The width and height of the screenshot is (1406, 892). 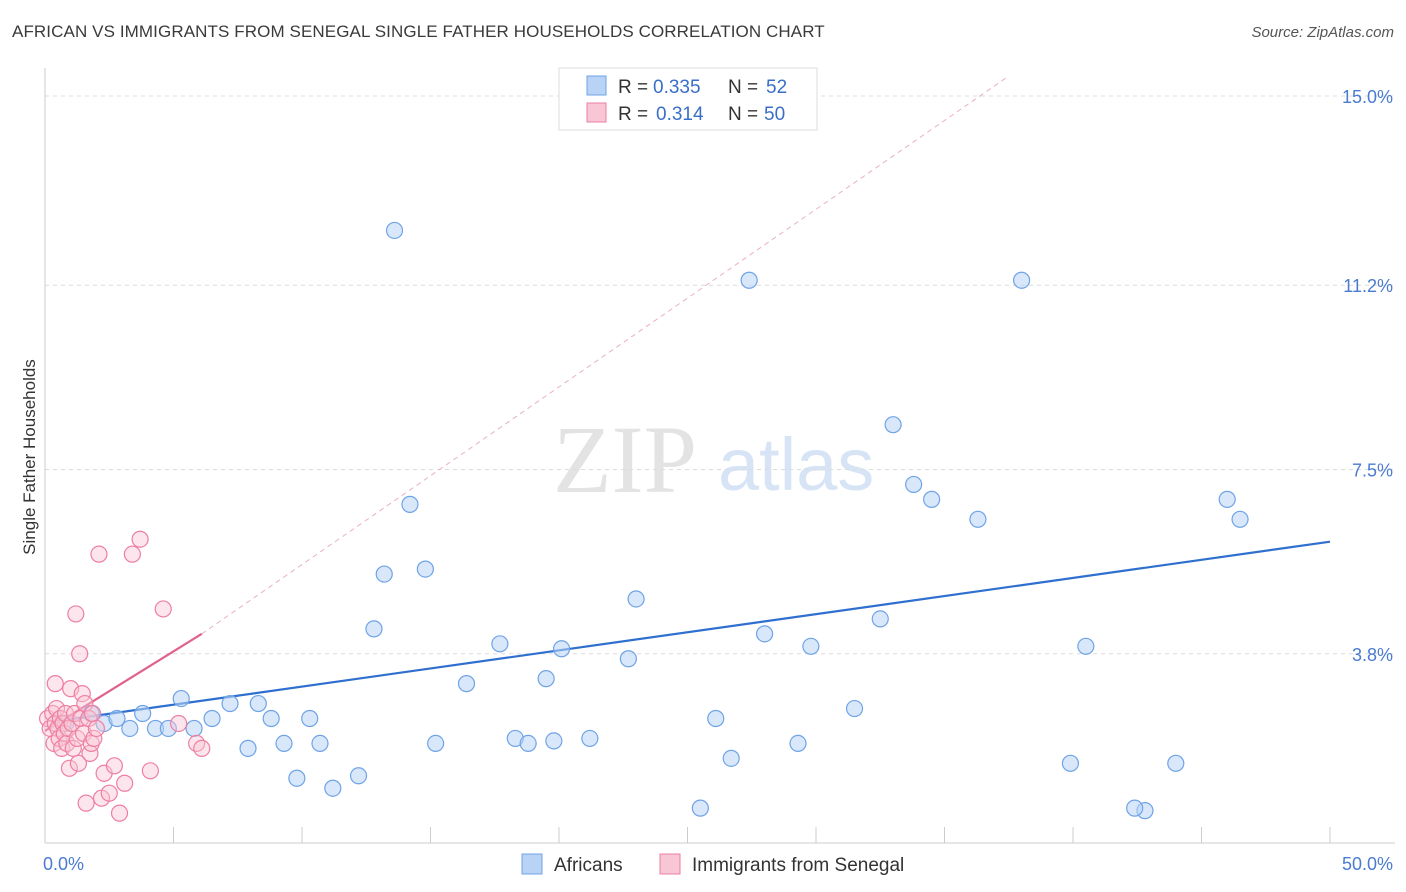 What do you see at coordinates (29, 457) in the screenshot?
I see `y-axis-title: Single Father Households` at bounding box center [29, 457].